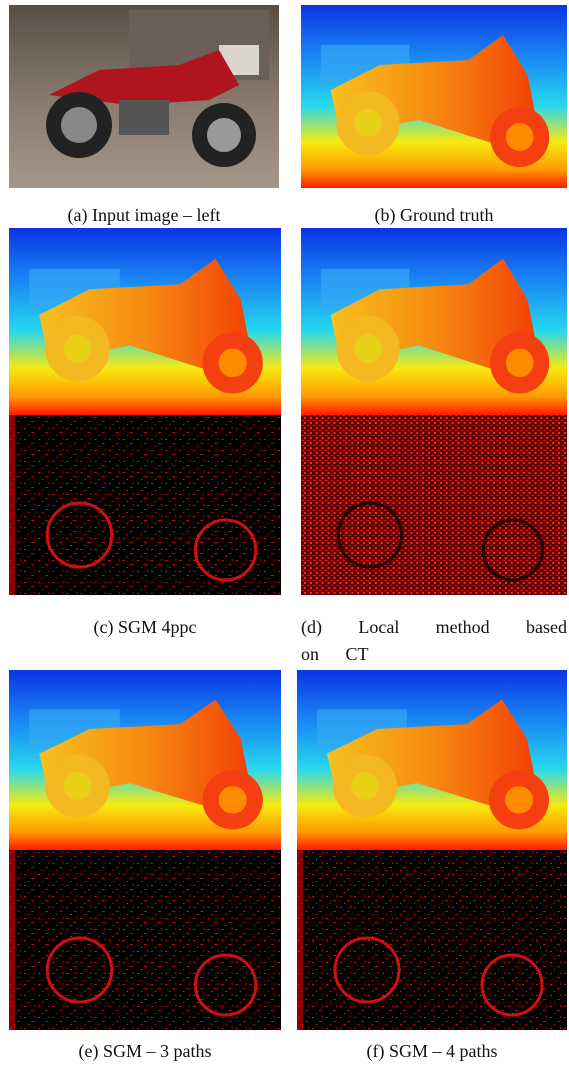 The image size is (569, 1072). I want to click on caption: (d) Local method based on CT, so click(434, 640).